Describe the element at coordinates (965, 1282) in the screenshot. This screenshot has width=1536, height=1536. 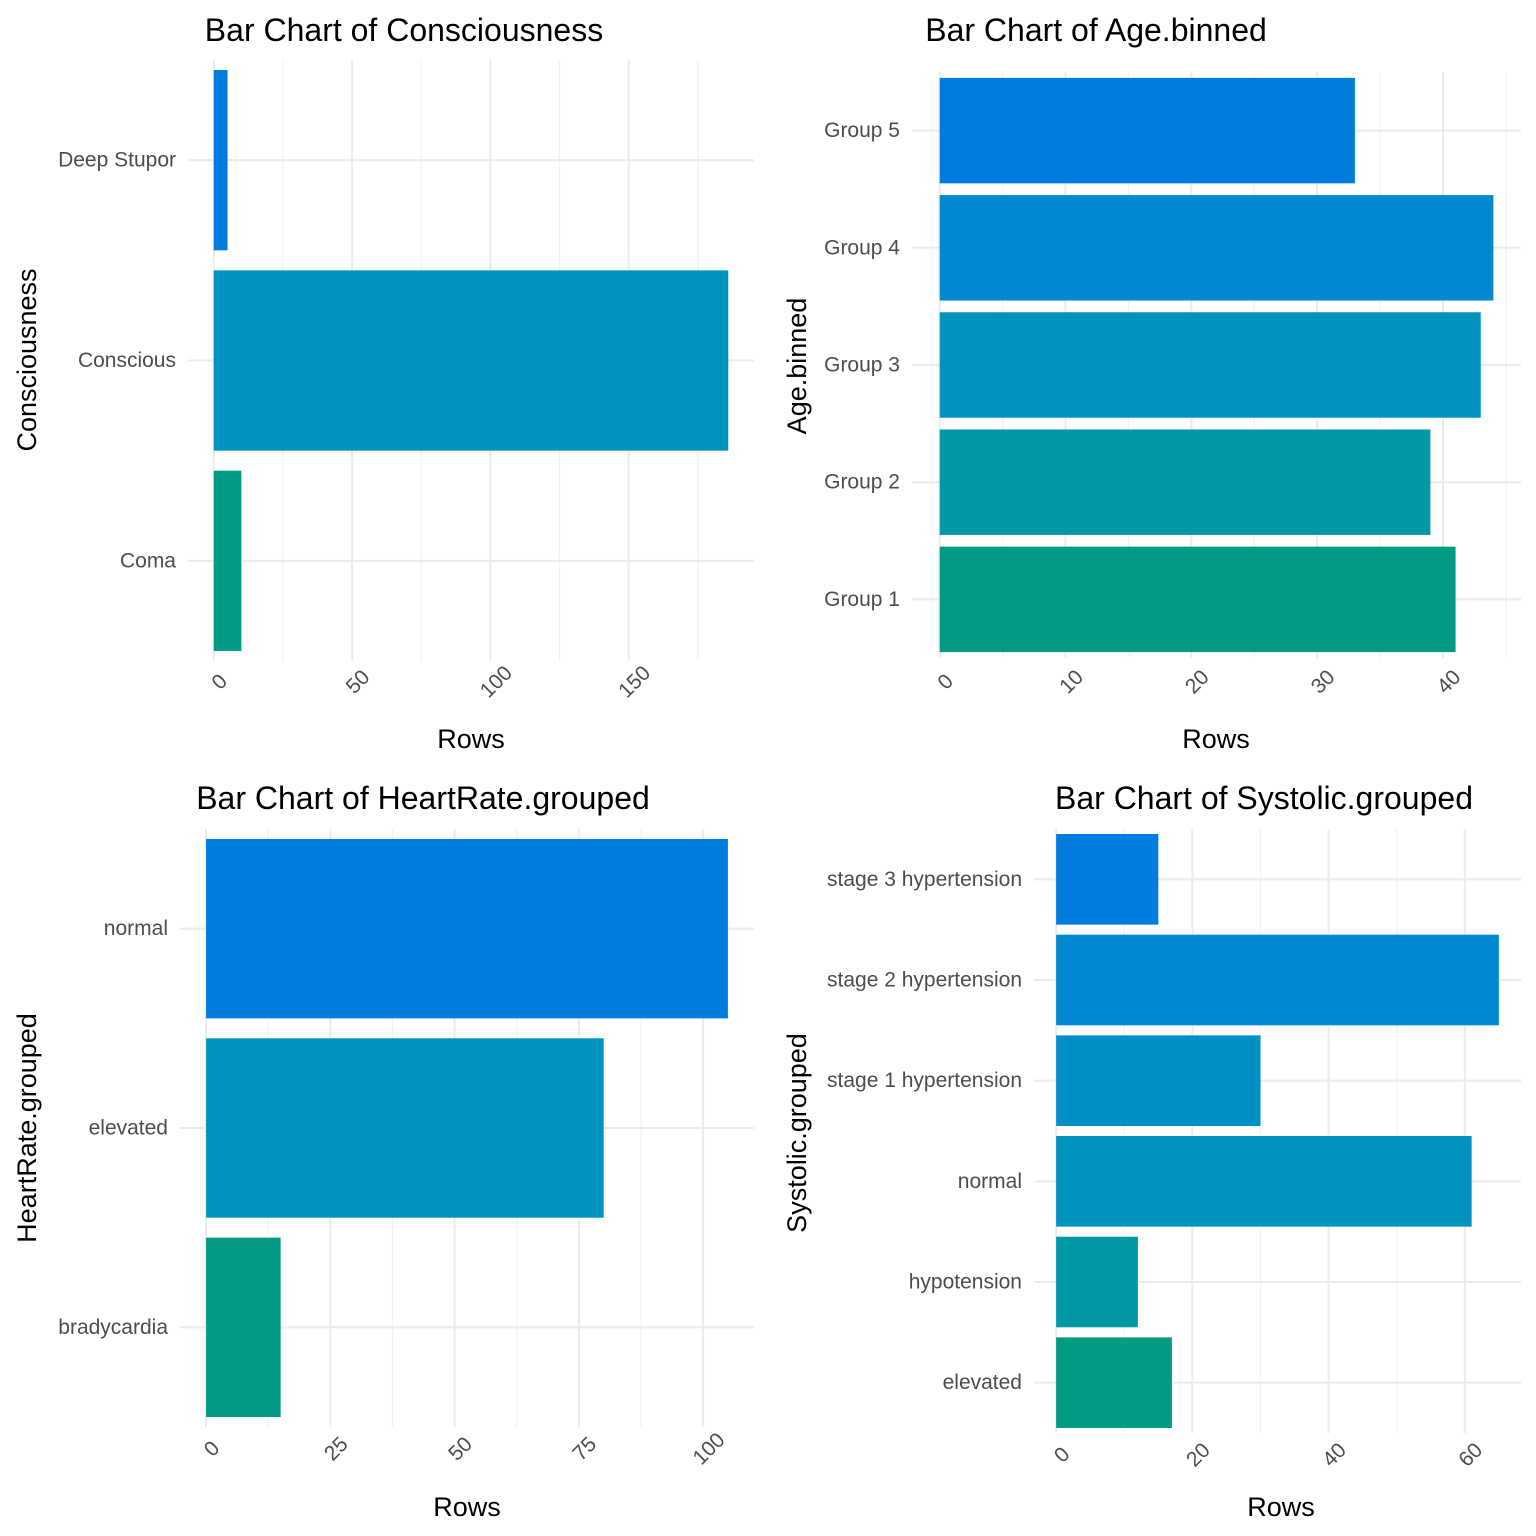
I see `y-tick-label: hypotension` at that location.